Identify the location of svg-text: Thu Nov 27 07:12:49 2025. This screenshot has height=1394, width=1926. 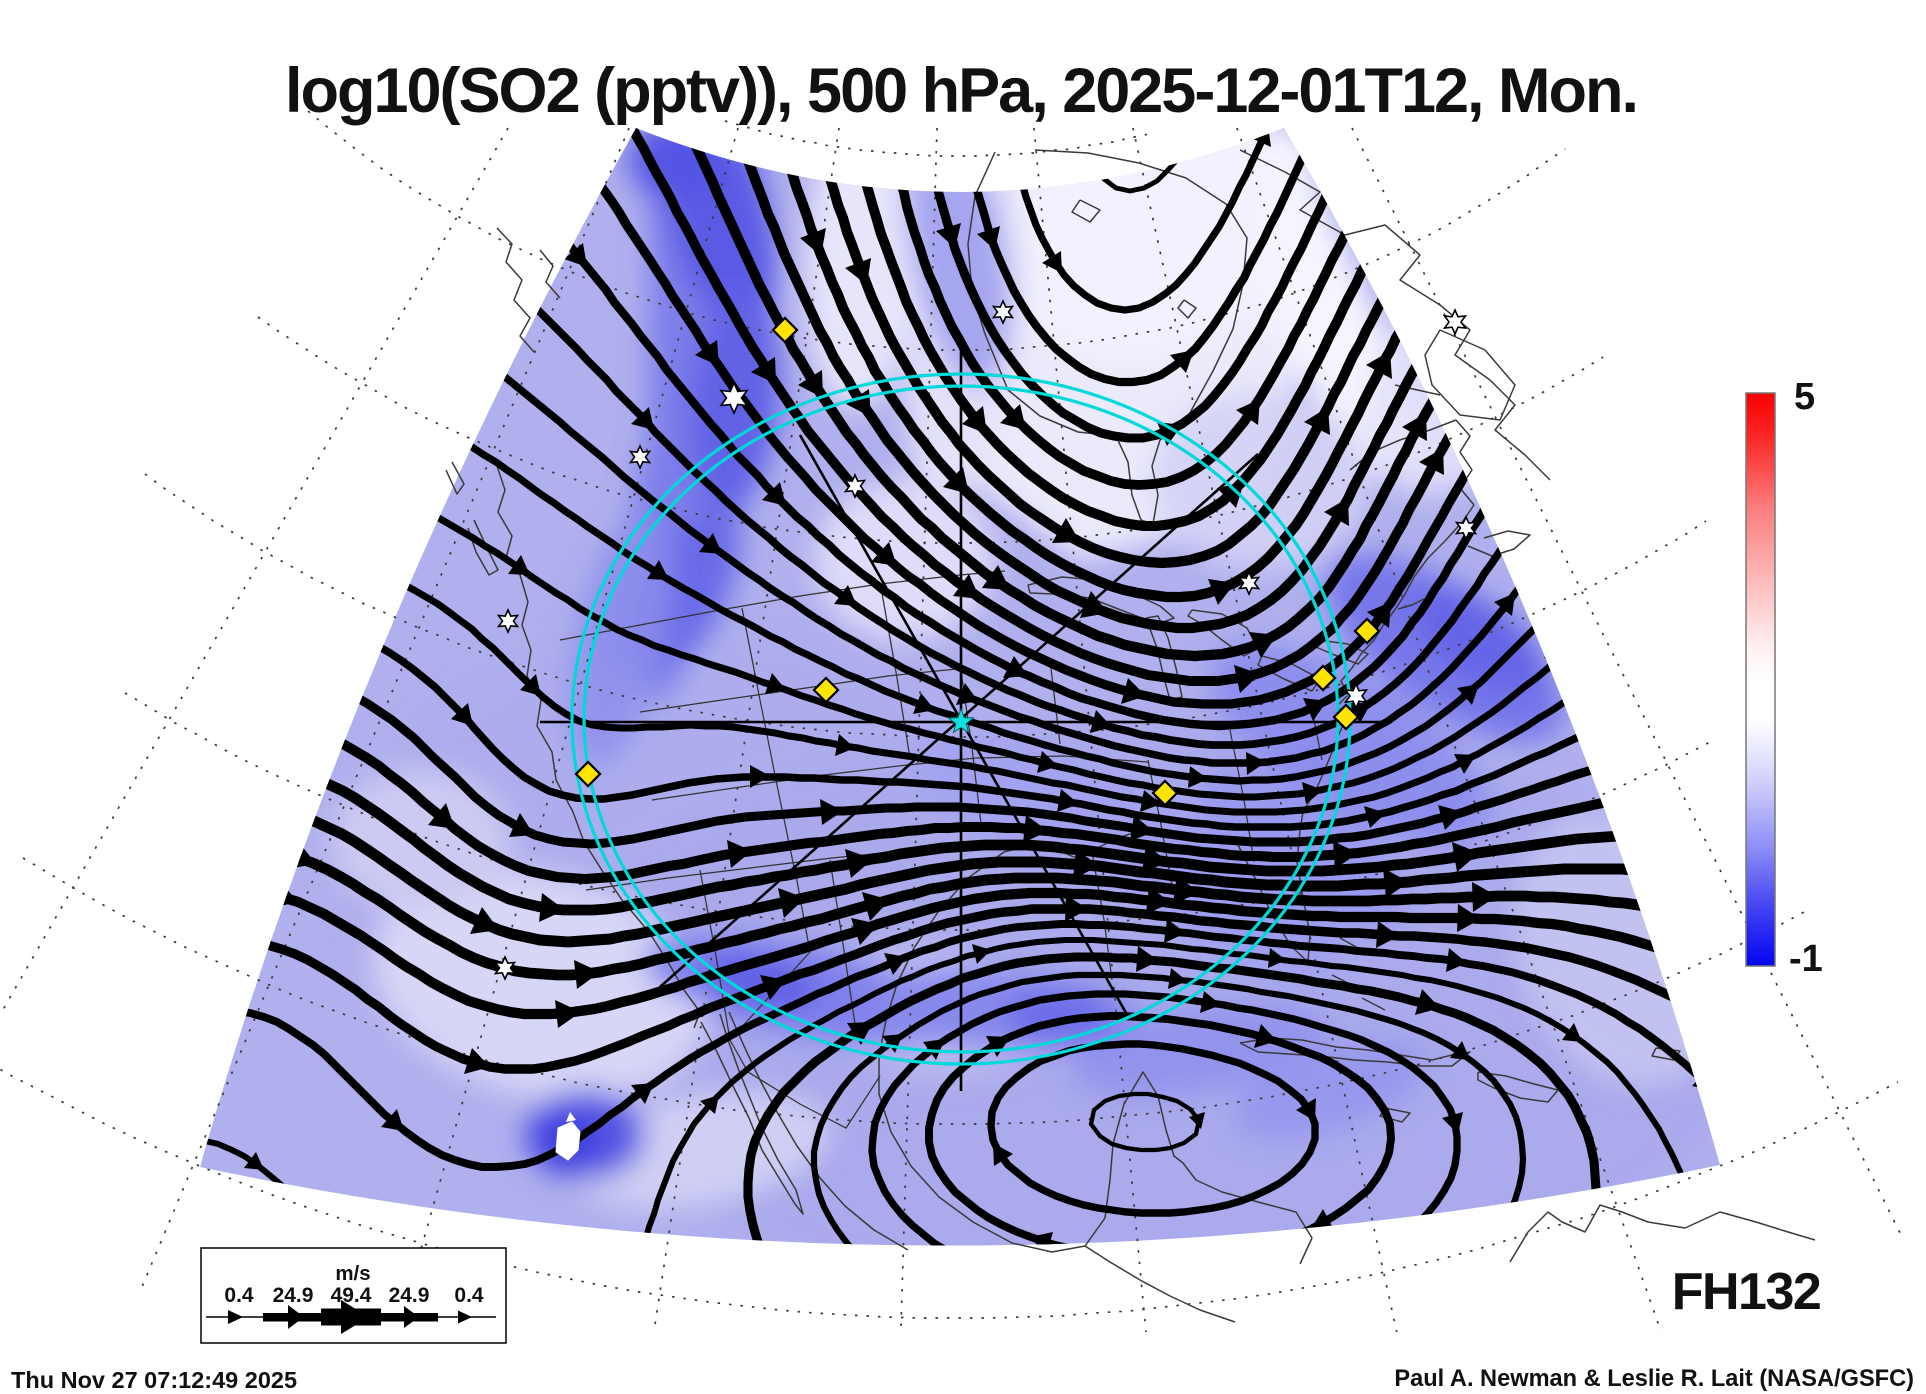
(154, 1380).